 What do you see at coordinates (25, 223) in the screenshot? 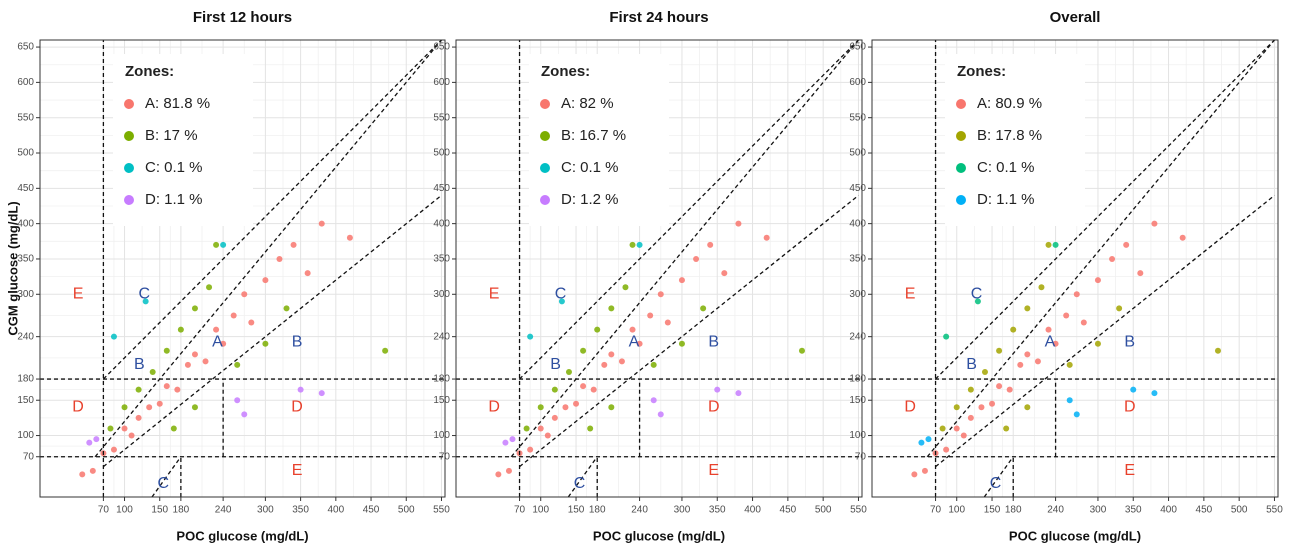
I see `y-tick-label: 400` at bounding box center [25, 223].